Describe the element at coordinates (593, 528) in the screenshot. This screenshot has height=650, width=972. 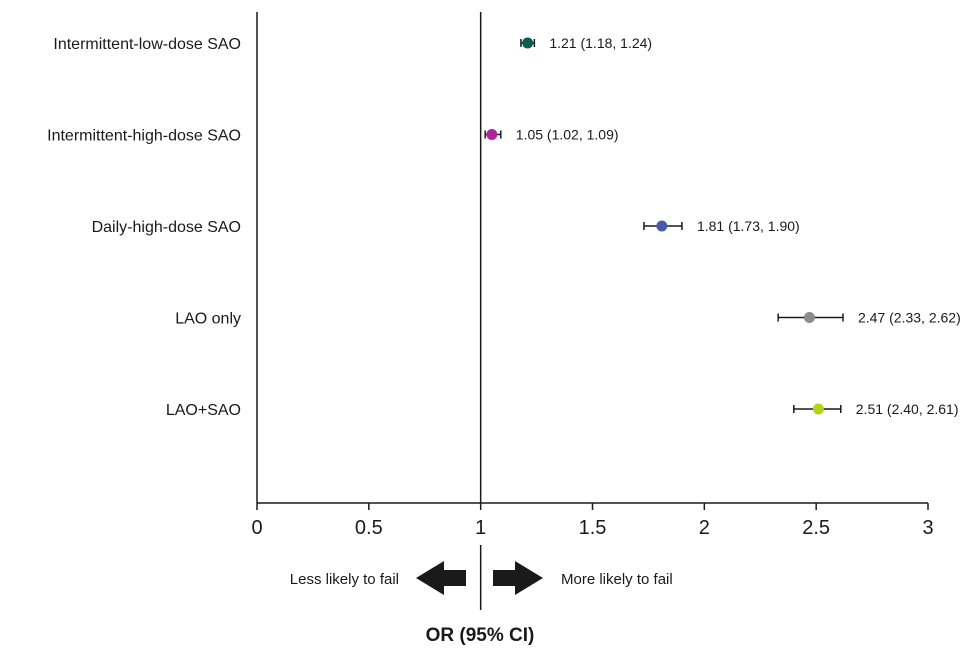
I see `x-tick-label: 1.5` at that location.